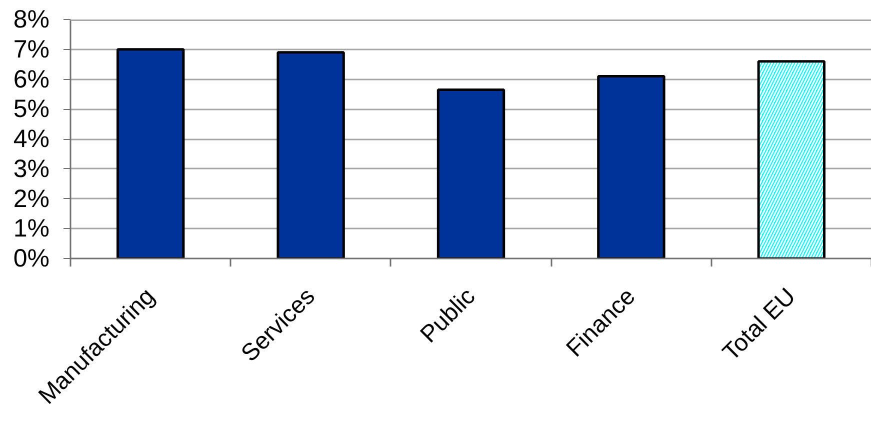 This screenshot has width=871, height=423. Describe the element at coordinates (31, 258) in the screenshot. I see `y-tick-label: 0%` at that location.